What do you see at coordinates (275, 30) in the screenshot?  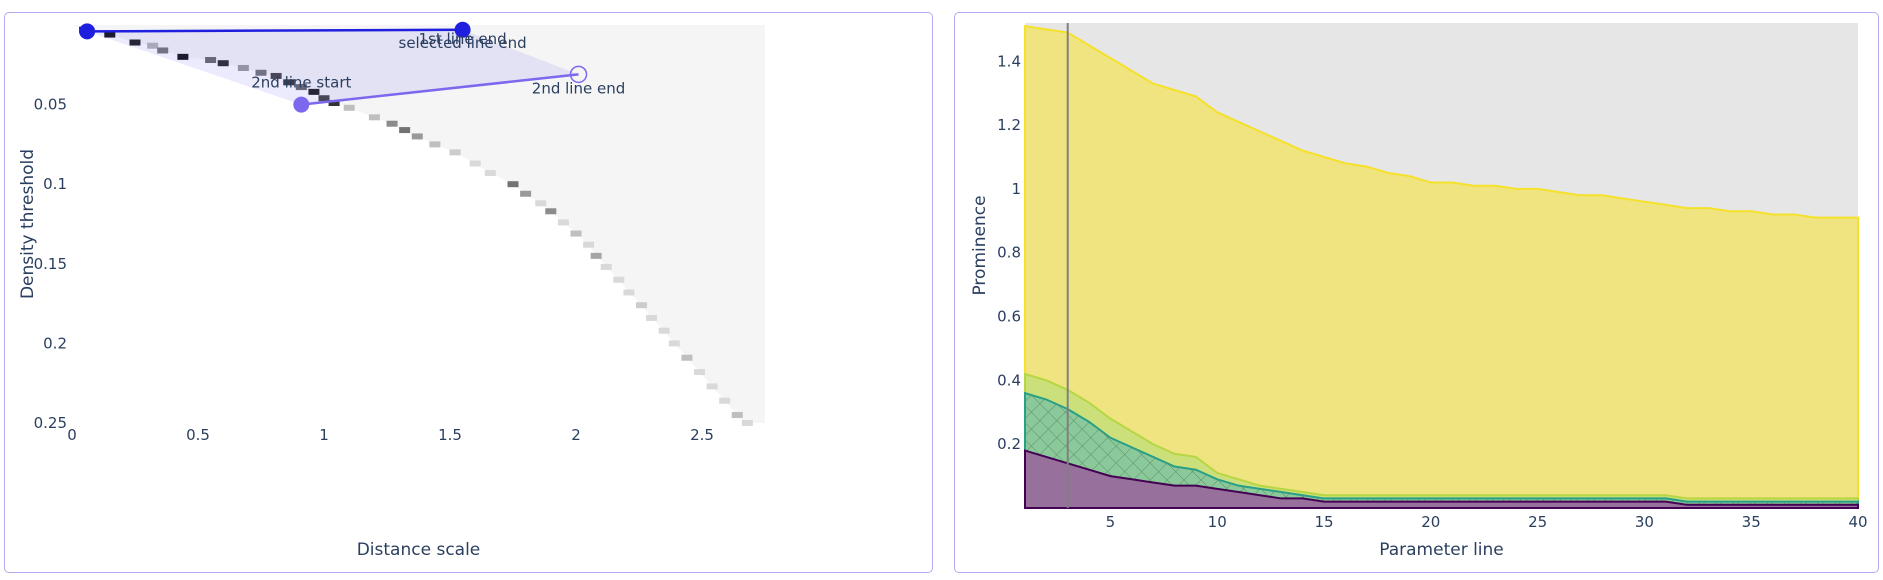 I see `first-line` at bounding box center [275, 30].